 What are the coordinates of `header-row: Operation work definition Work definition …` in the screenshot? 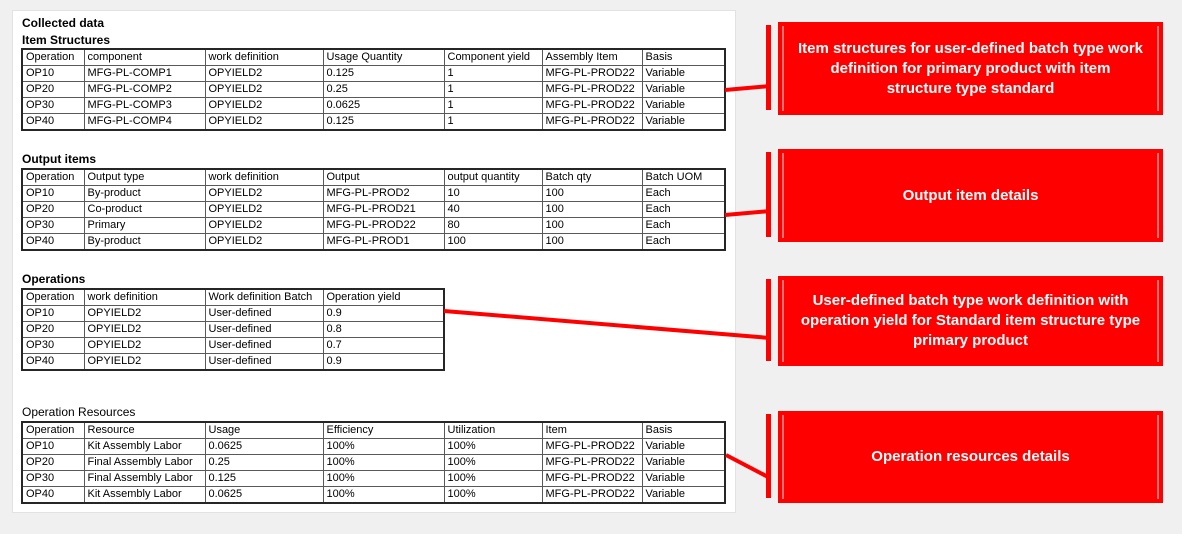 It's located at (233, 297).